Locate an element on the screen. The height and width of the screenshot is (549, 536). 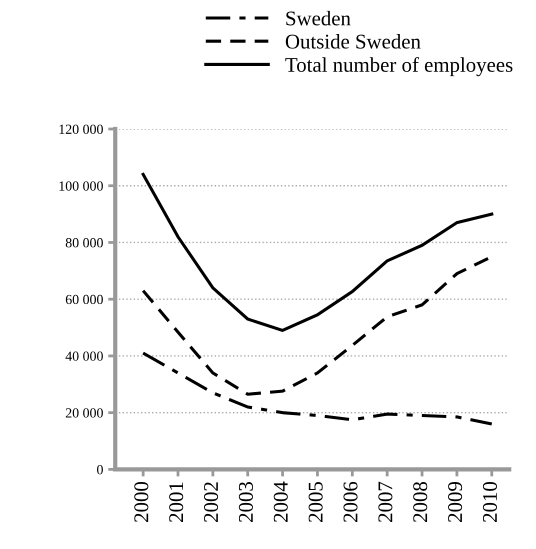
x-tick-label: 2004 is located at coordinates (281, 502).